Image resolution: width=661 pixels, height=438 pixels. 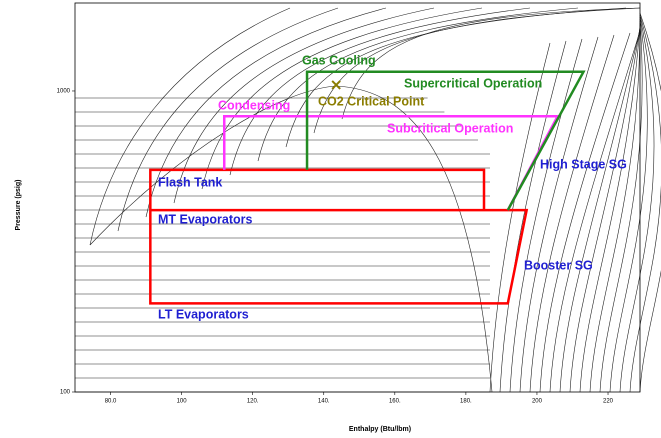 What do you see at coordinates (203, 314) in the screenshot?
I see `annotation: LT Evaporators` at bounding box center [203, 314].